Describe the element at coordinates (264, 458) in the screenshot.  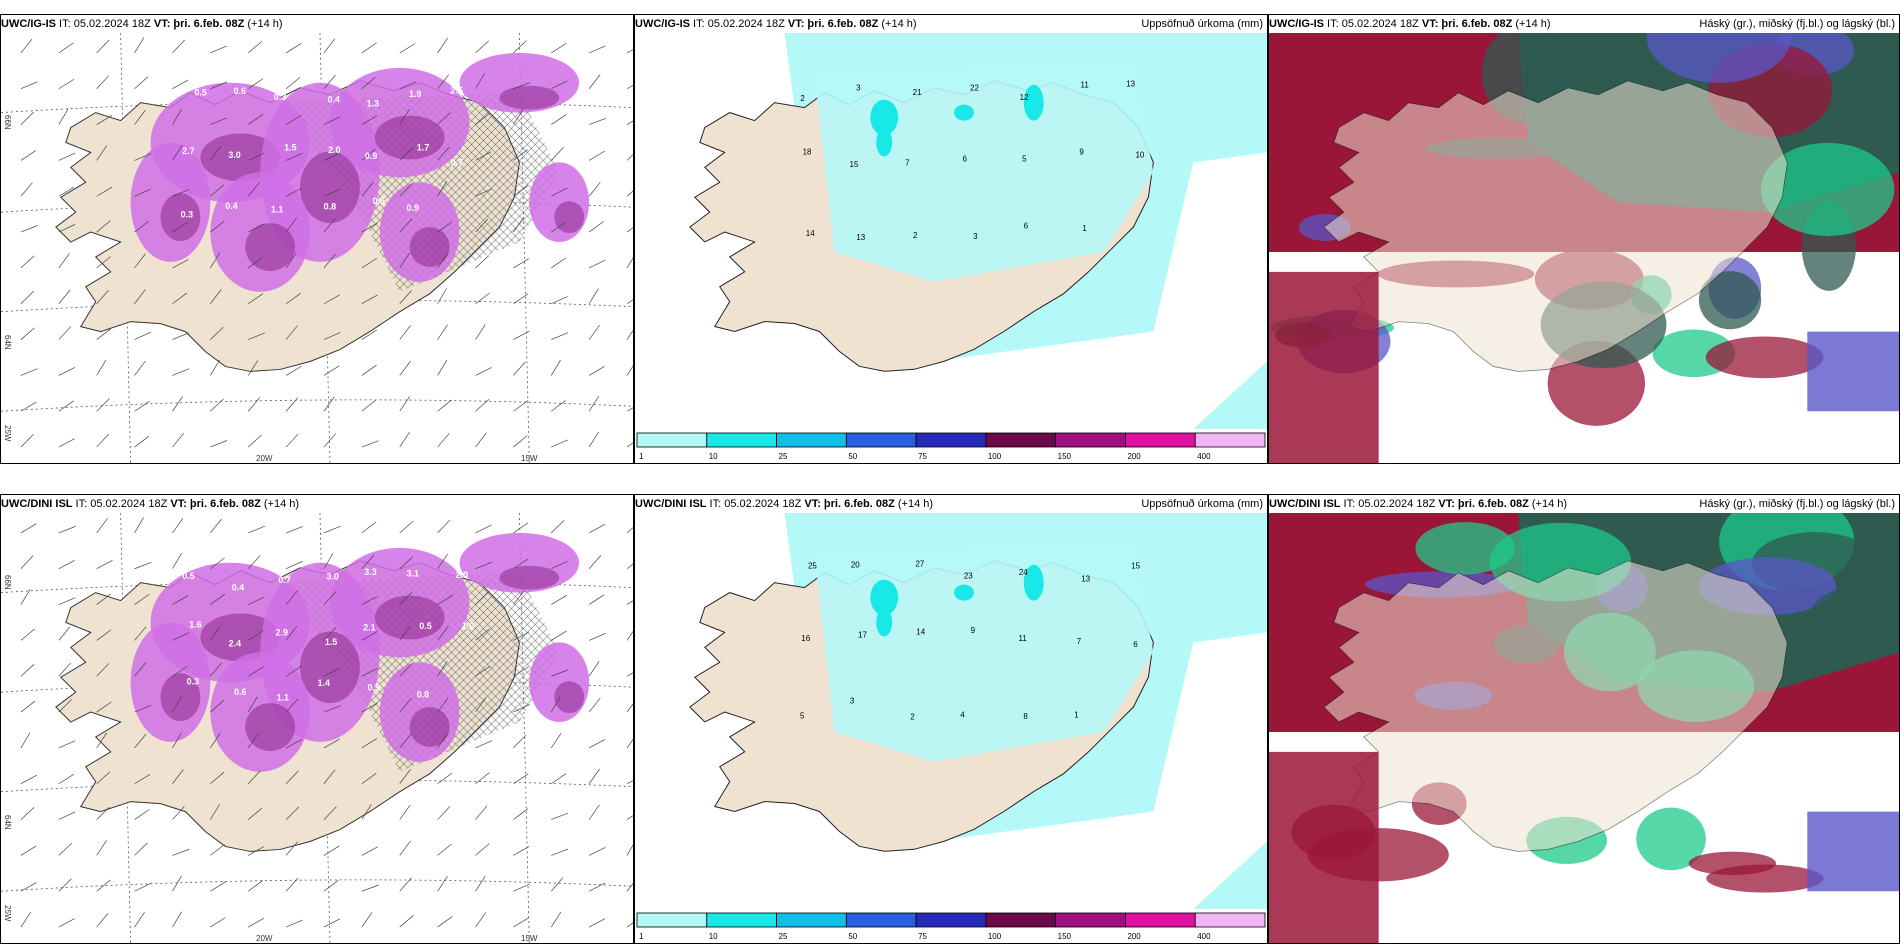
I see `lon-label: 20W` at that location.